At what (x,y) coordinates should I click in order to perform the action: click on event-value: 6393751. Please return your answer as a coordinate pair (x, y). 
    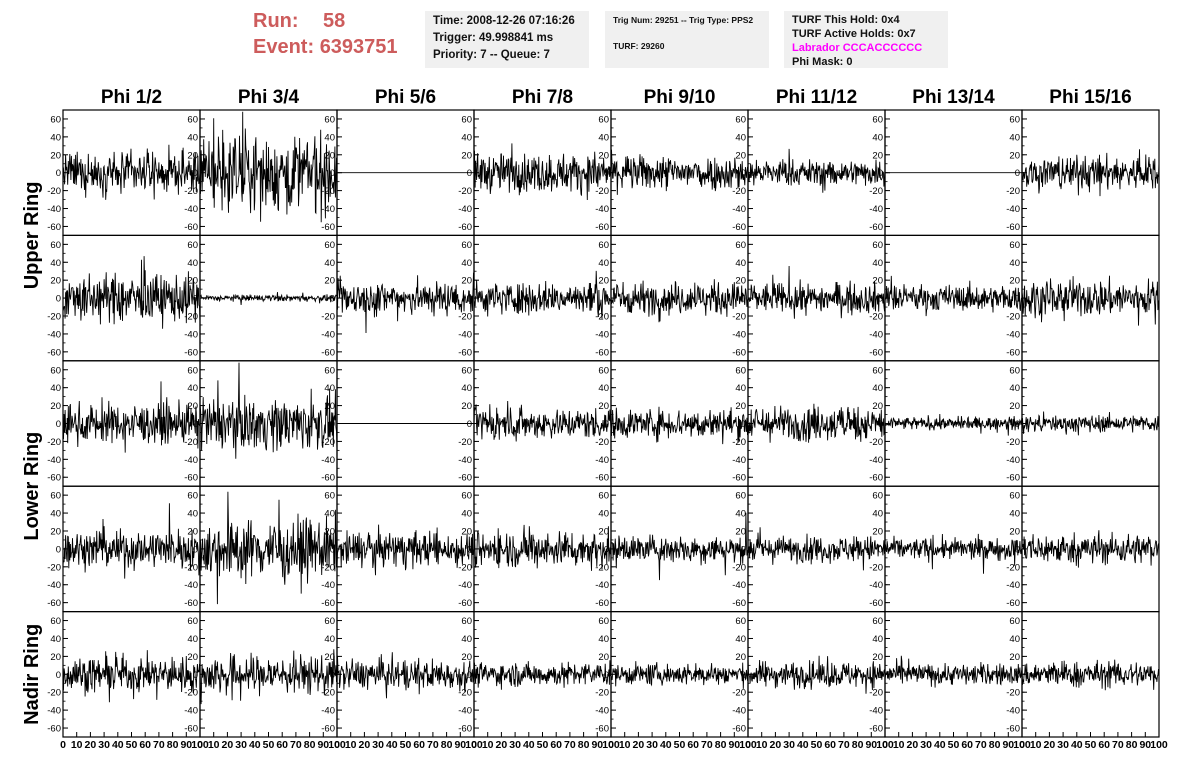
    Looking at the image, I should click on (358, 47).